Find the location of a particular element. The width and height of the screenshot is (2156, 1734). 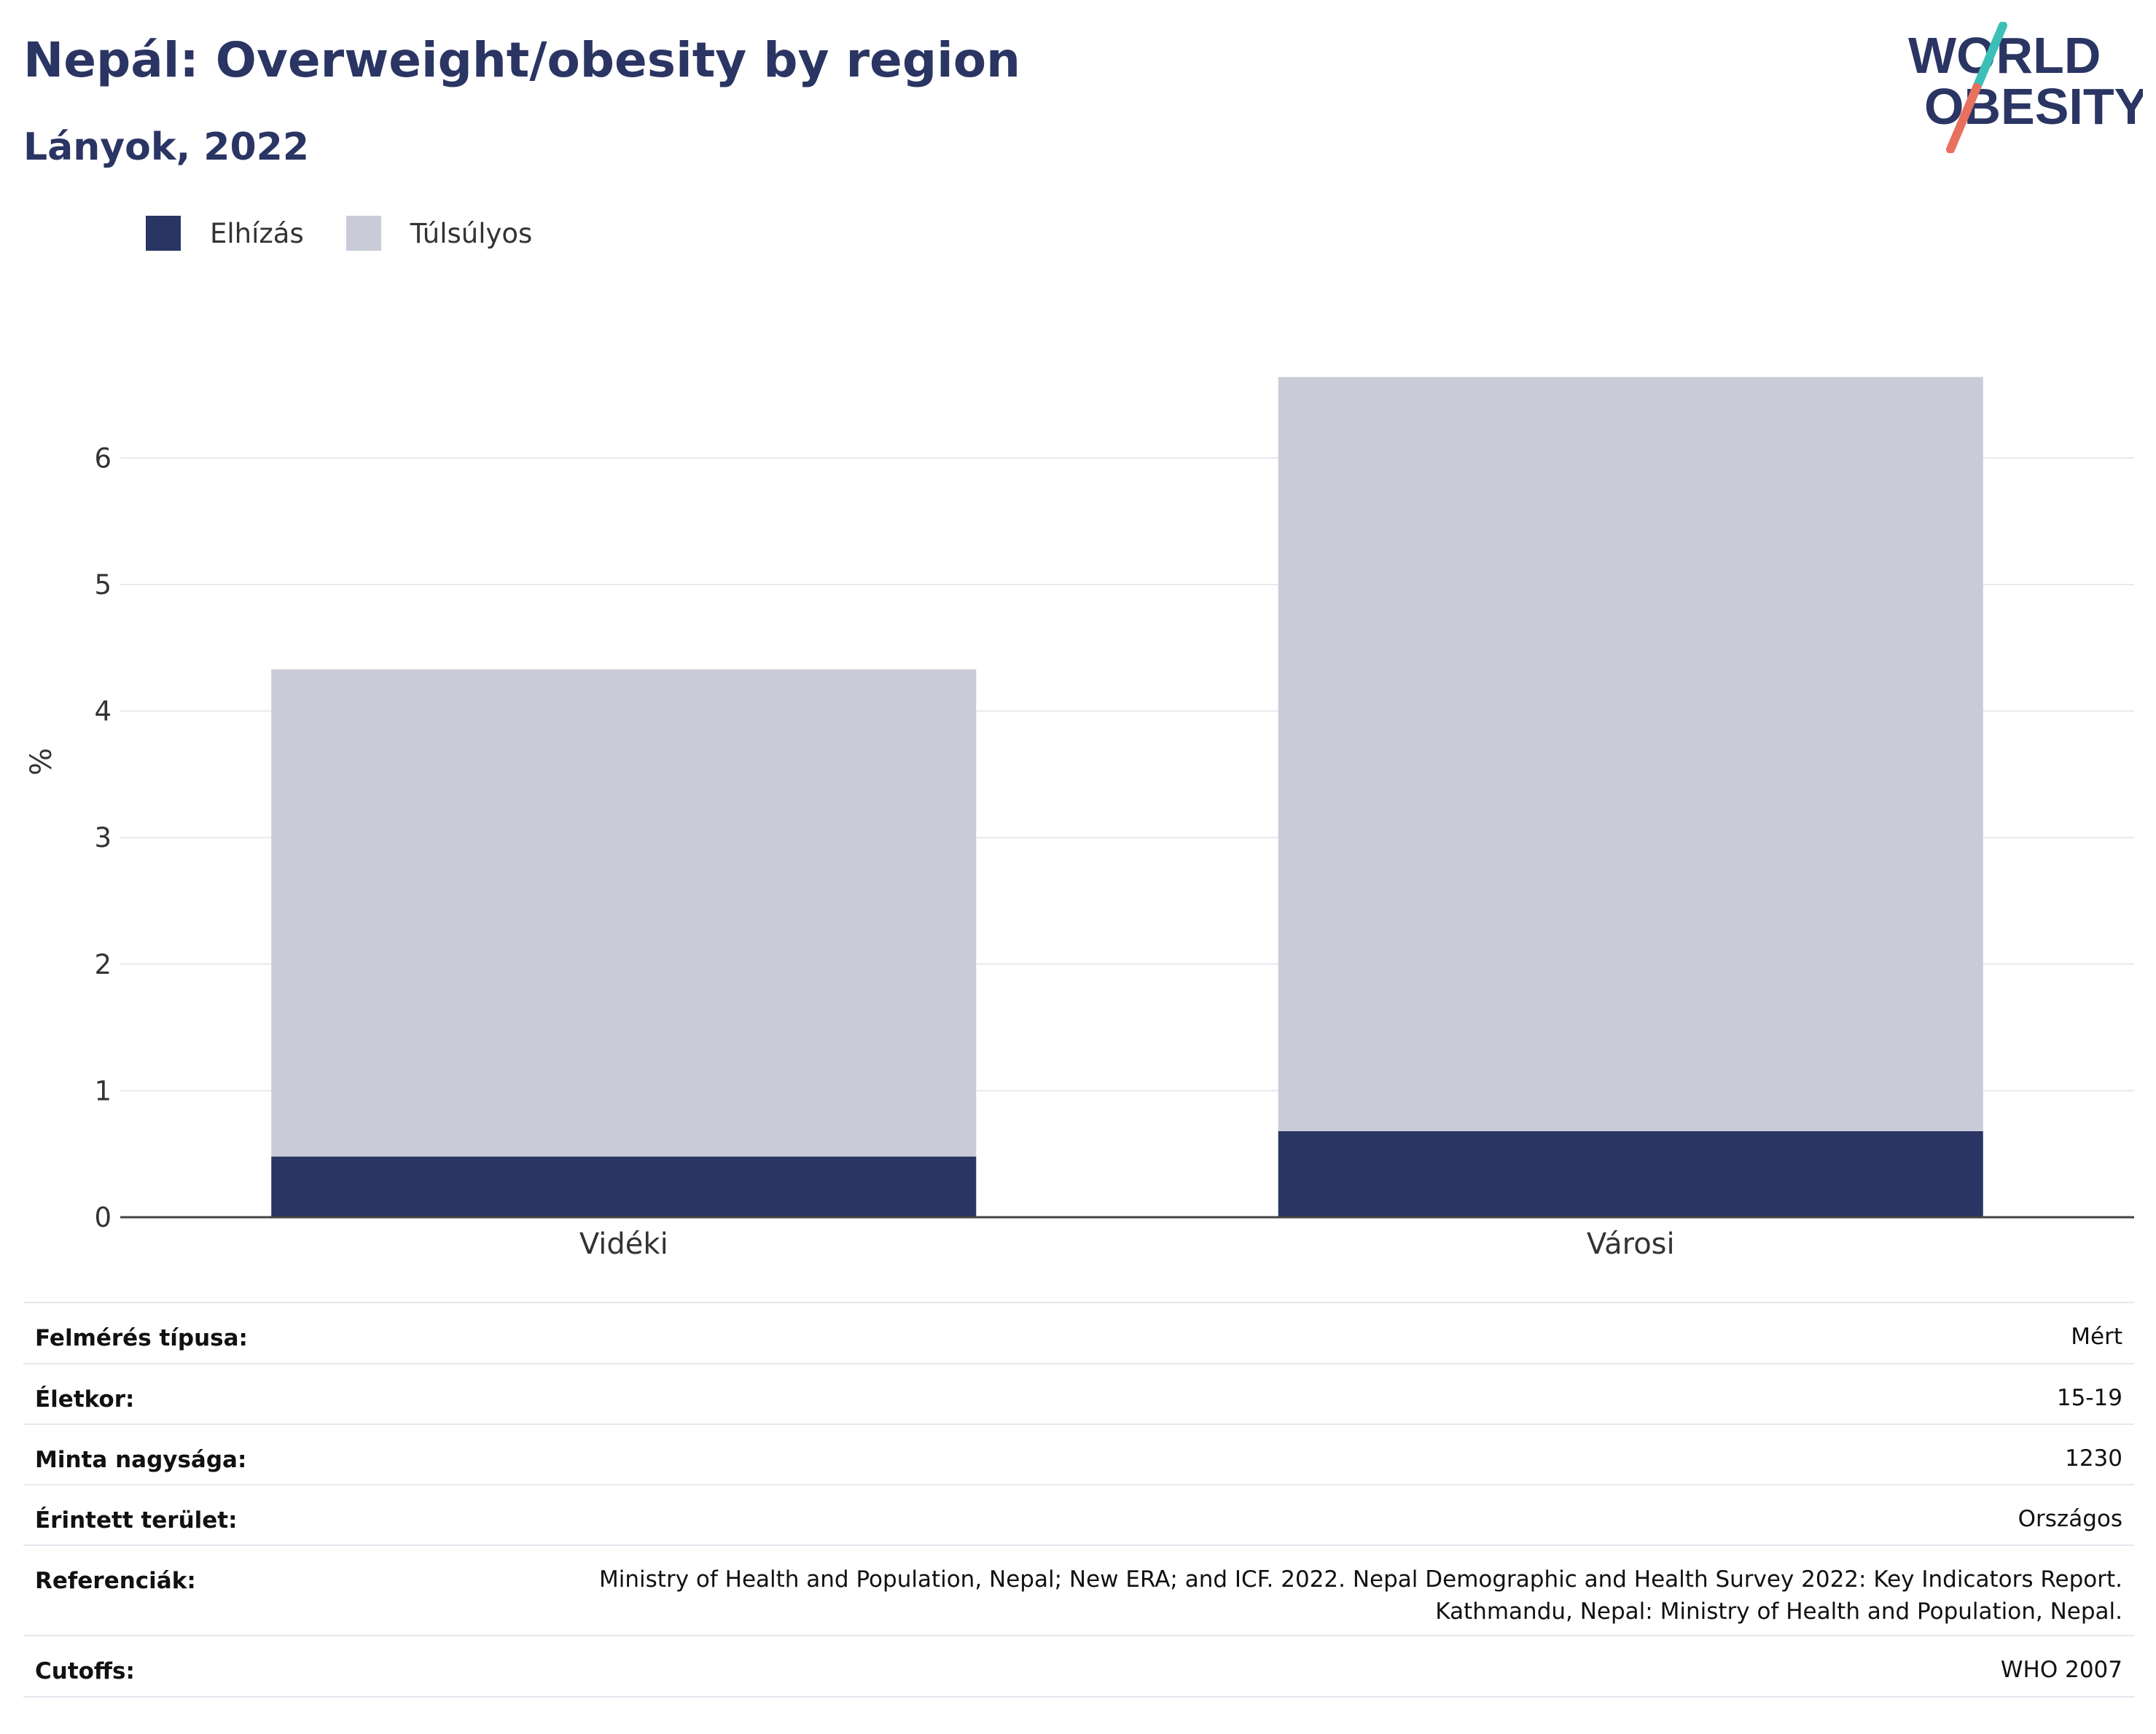

legend-item-obesity: Elhízás is located at coordinates (225, 234).